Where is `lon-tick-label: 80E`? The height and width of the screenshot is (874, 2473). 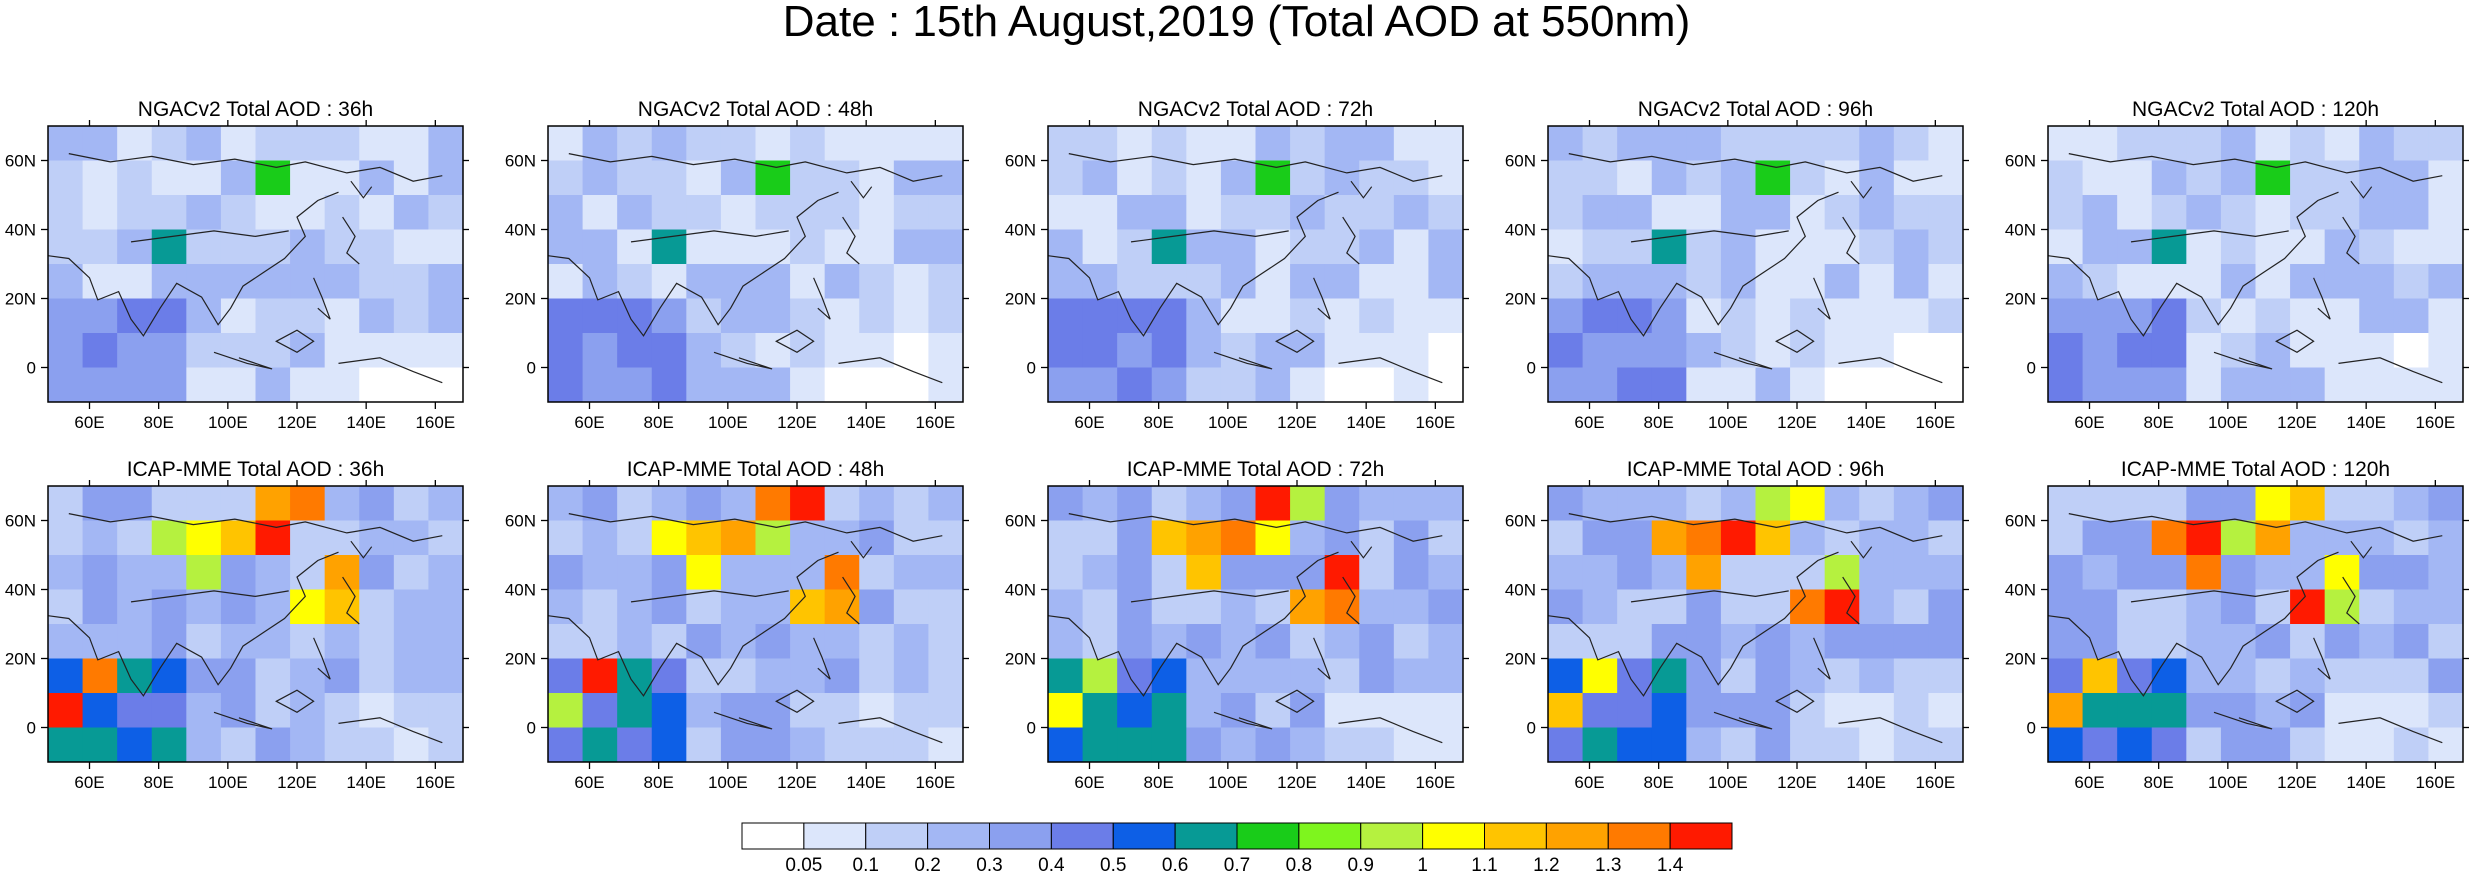
lon-tick-label: 80E is located at coordinates (1659, 782).